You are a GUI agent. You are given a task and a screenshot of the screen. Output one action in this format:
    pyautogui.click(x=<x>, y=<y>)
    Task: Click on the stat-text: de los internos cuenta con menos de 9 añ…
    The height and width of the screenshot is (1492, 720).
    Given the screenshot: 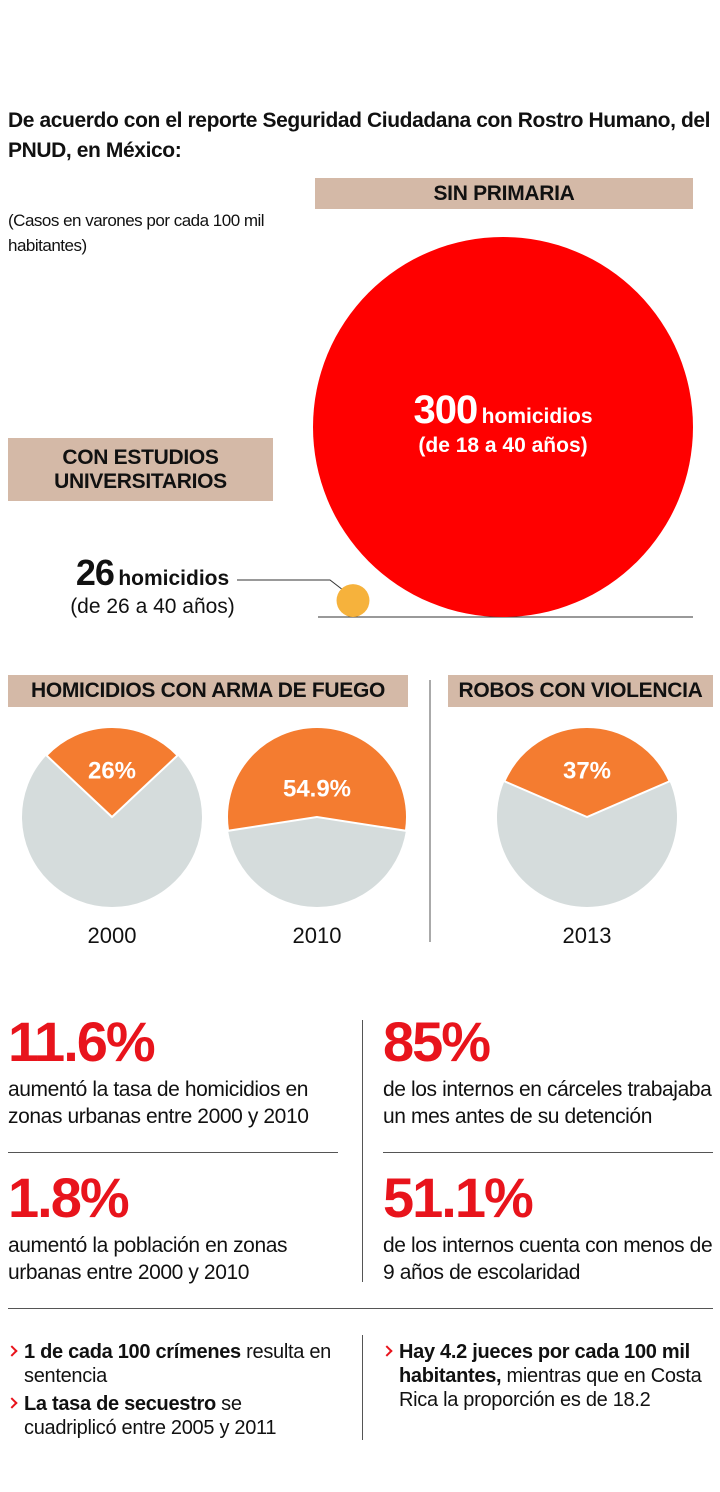 What is the action you would take?
    pyautogui.click(x=548, y=1259)
    